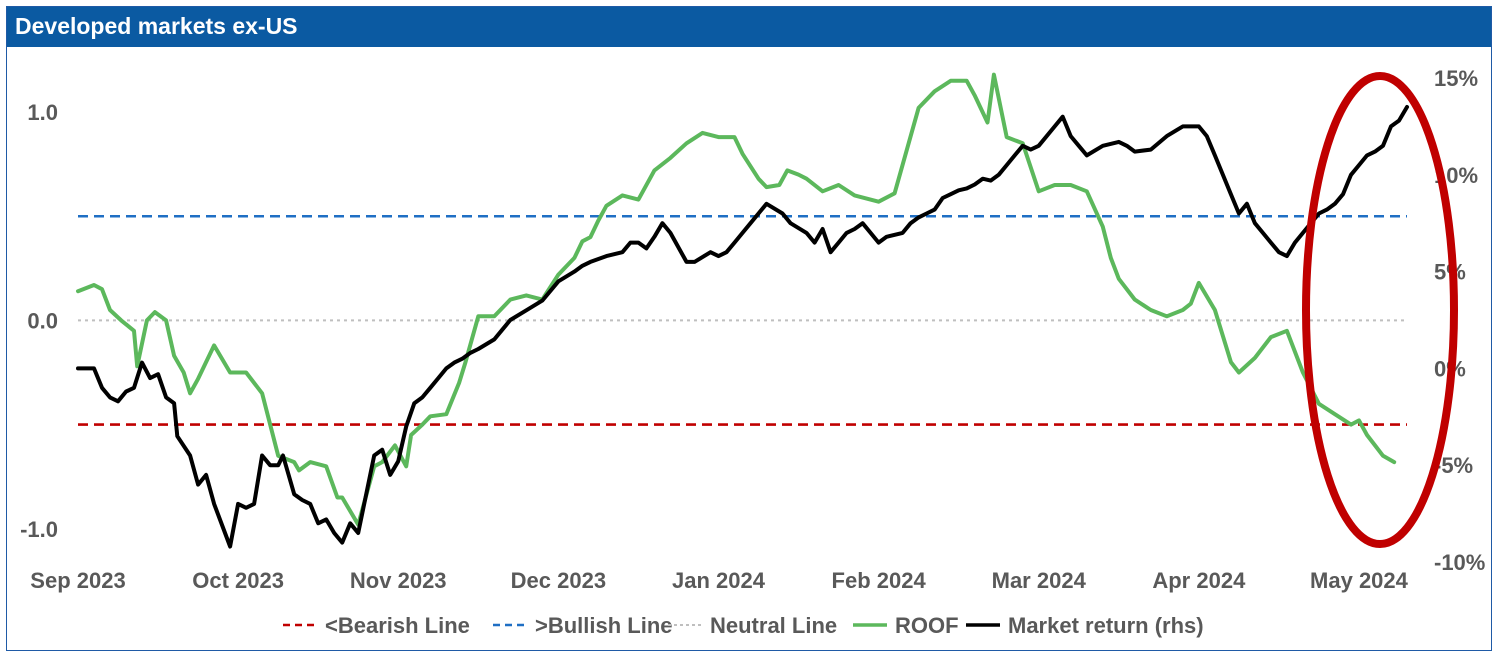  What do you see at coordinates (77, 580) in the screenshot?
I see `x-tick-label: Sep 2023` at bounding box center [77, 580].